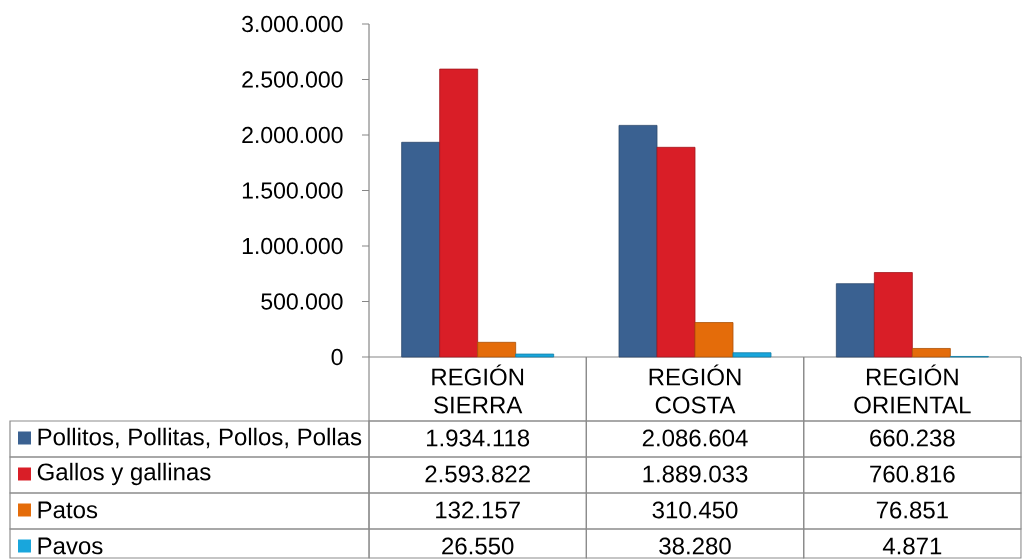 The image size is (1032, 559). I want to click on x-tick-label: REGIÓN SIERRA, so click(478, 389).